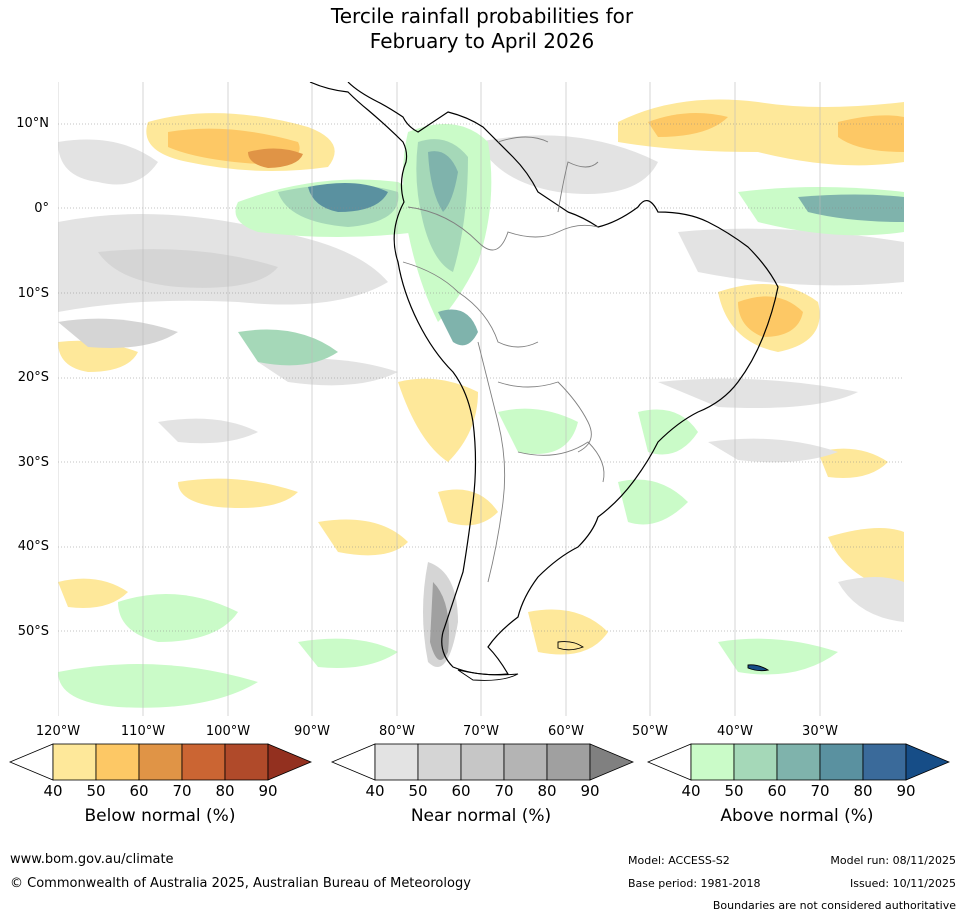 The image size is (965, 919). I want to click on lon-label-80w: 80°W, so click(397, 731).